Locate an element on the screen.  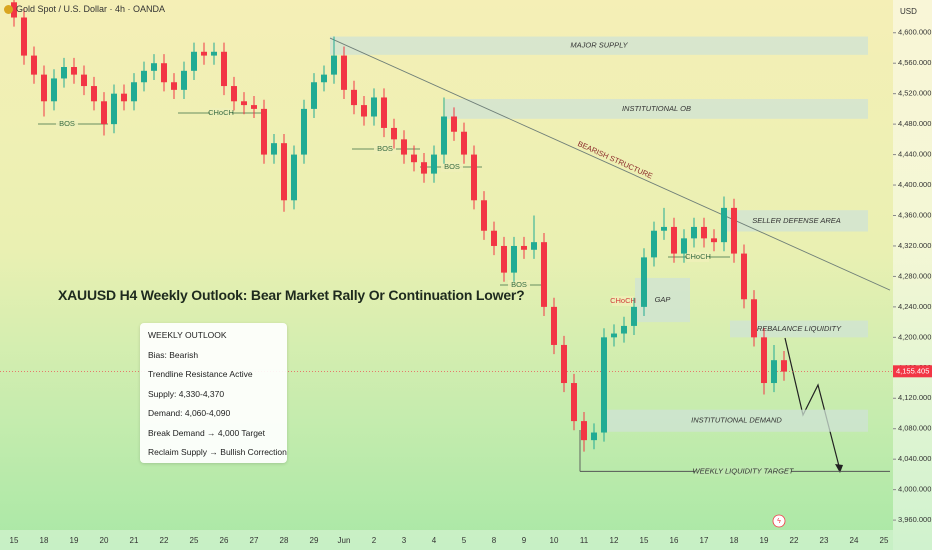
event-icon-glyph: ϟ is located at coordinates (779, 521).